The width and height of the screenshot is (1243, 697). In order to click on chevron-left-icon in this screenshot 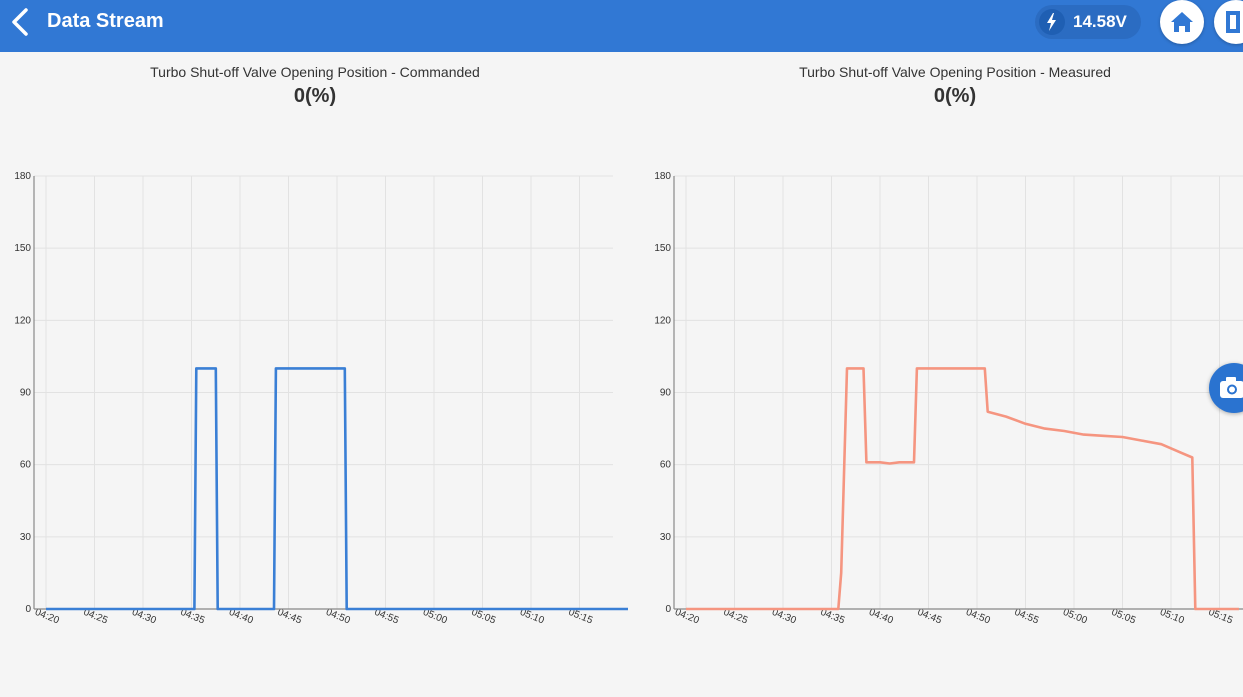, I will do `click(20, 22)`.